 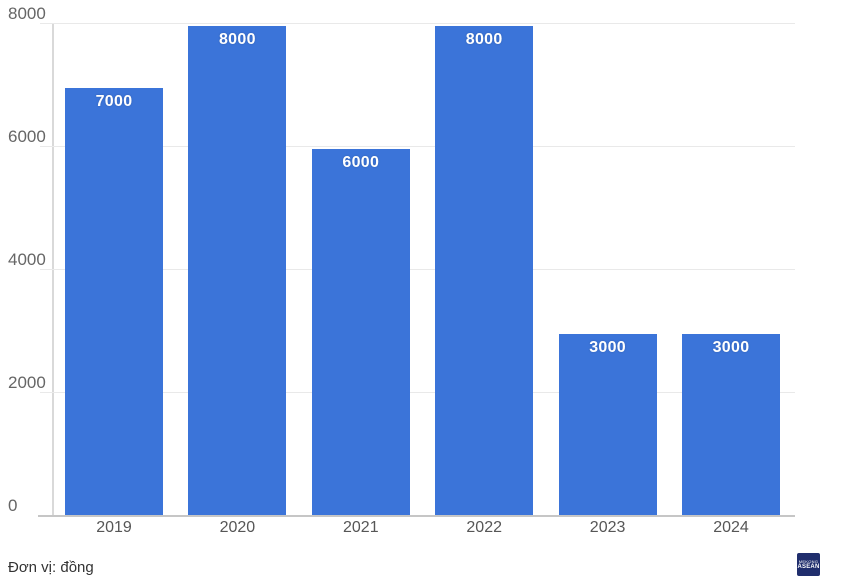 I want to click on y-tick-label-2000: 2000, so click(x=27, y=382).